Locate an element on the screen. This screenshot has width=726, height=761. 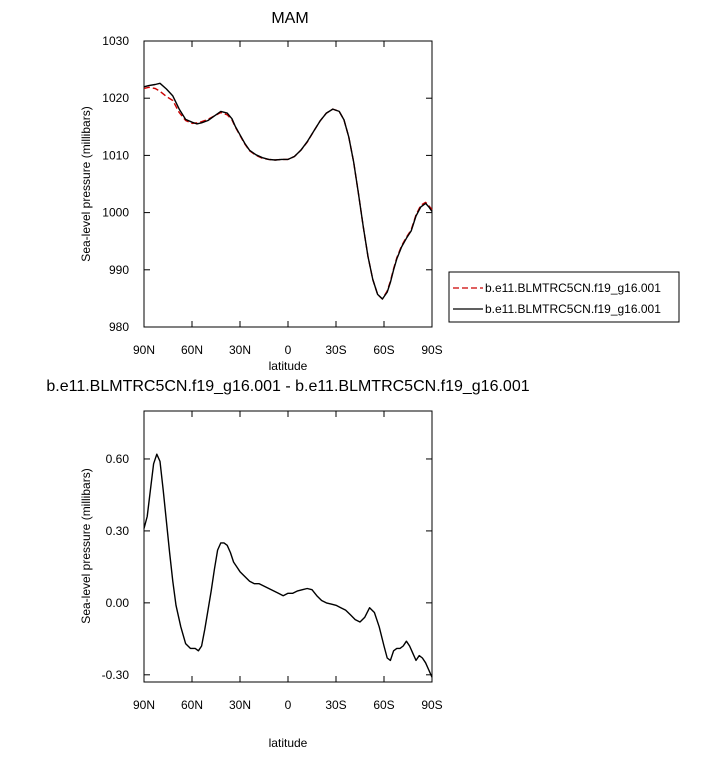
top-y-tick-label: 980 is located at coordinates (119, 327).